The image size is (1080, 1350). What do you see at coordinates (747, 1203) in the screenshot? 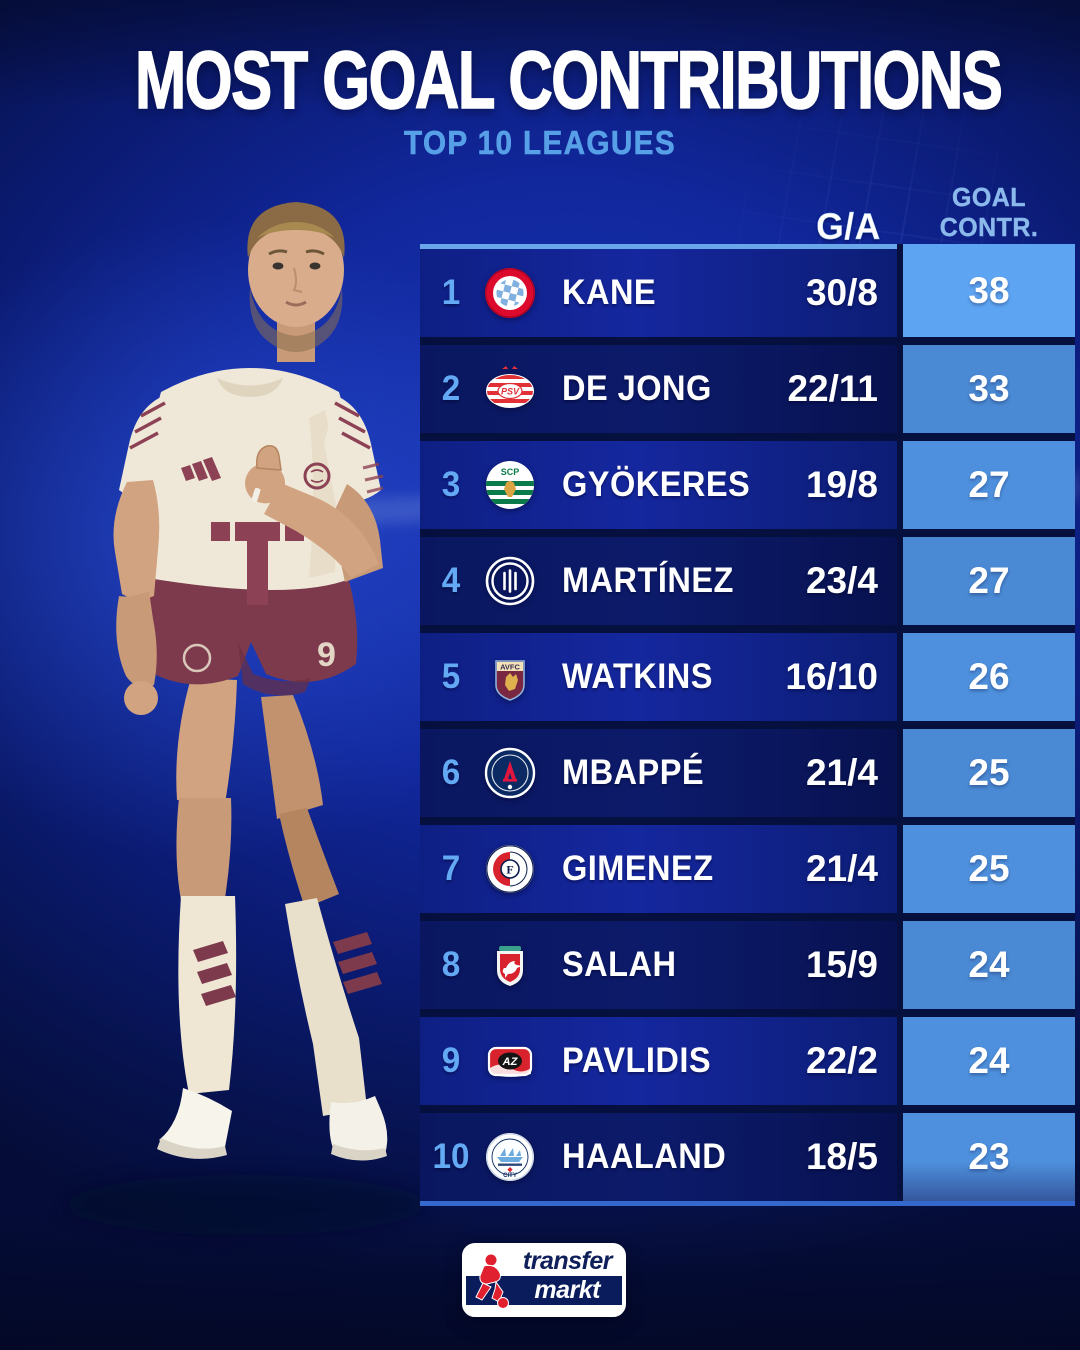
I see `table-bottom-border` at bounding box center [747, 1203].